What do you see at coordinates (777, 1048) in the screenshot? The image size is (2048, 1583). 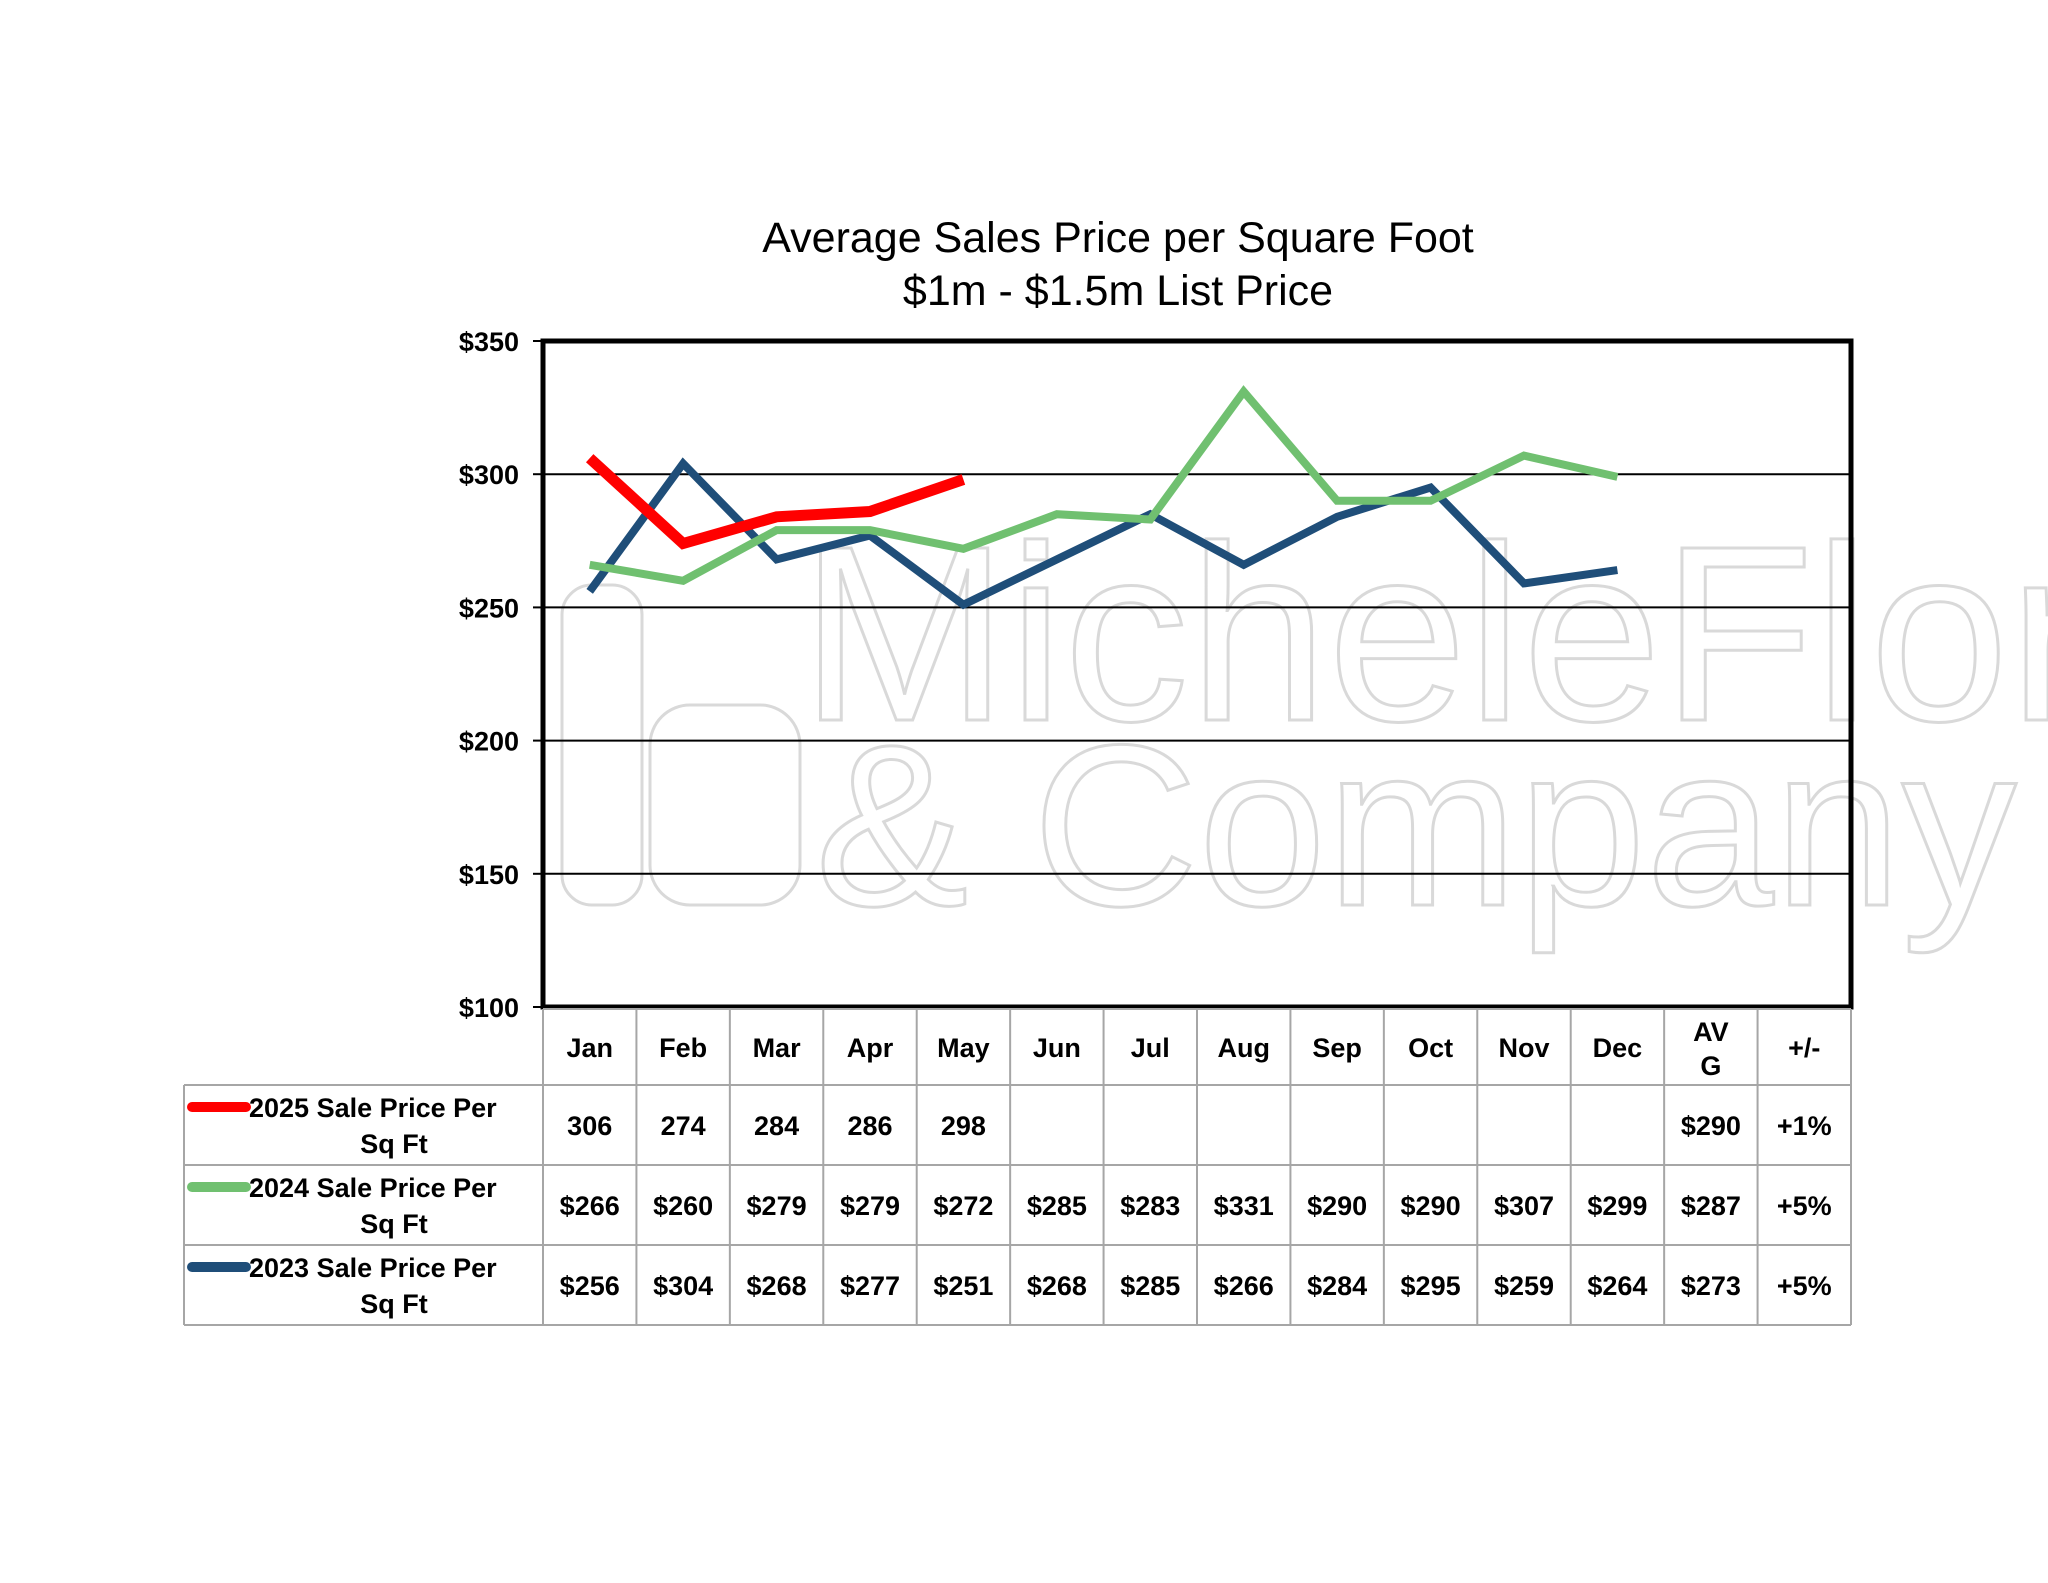 I see `table-header-cell: Mar` at bounding box center [777, 1048].